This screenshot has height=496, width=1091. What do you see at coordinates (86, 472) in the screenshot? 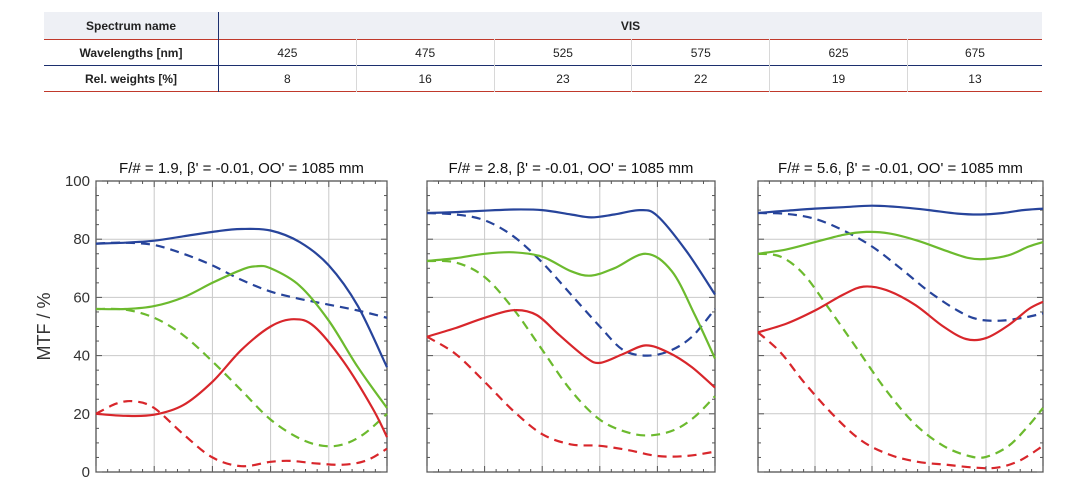
I see `y-tick-label: 0` at bounding box center [86, 472].